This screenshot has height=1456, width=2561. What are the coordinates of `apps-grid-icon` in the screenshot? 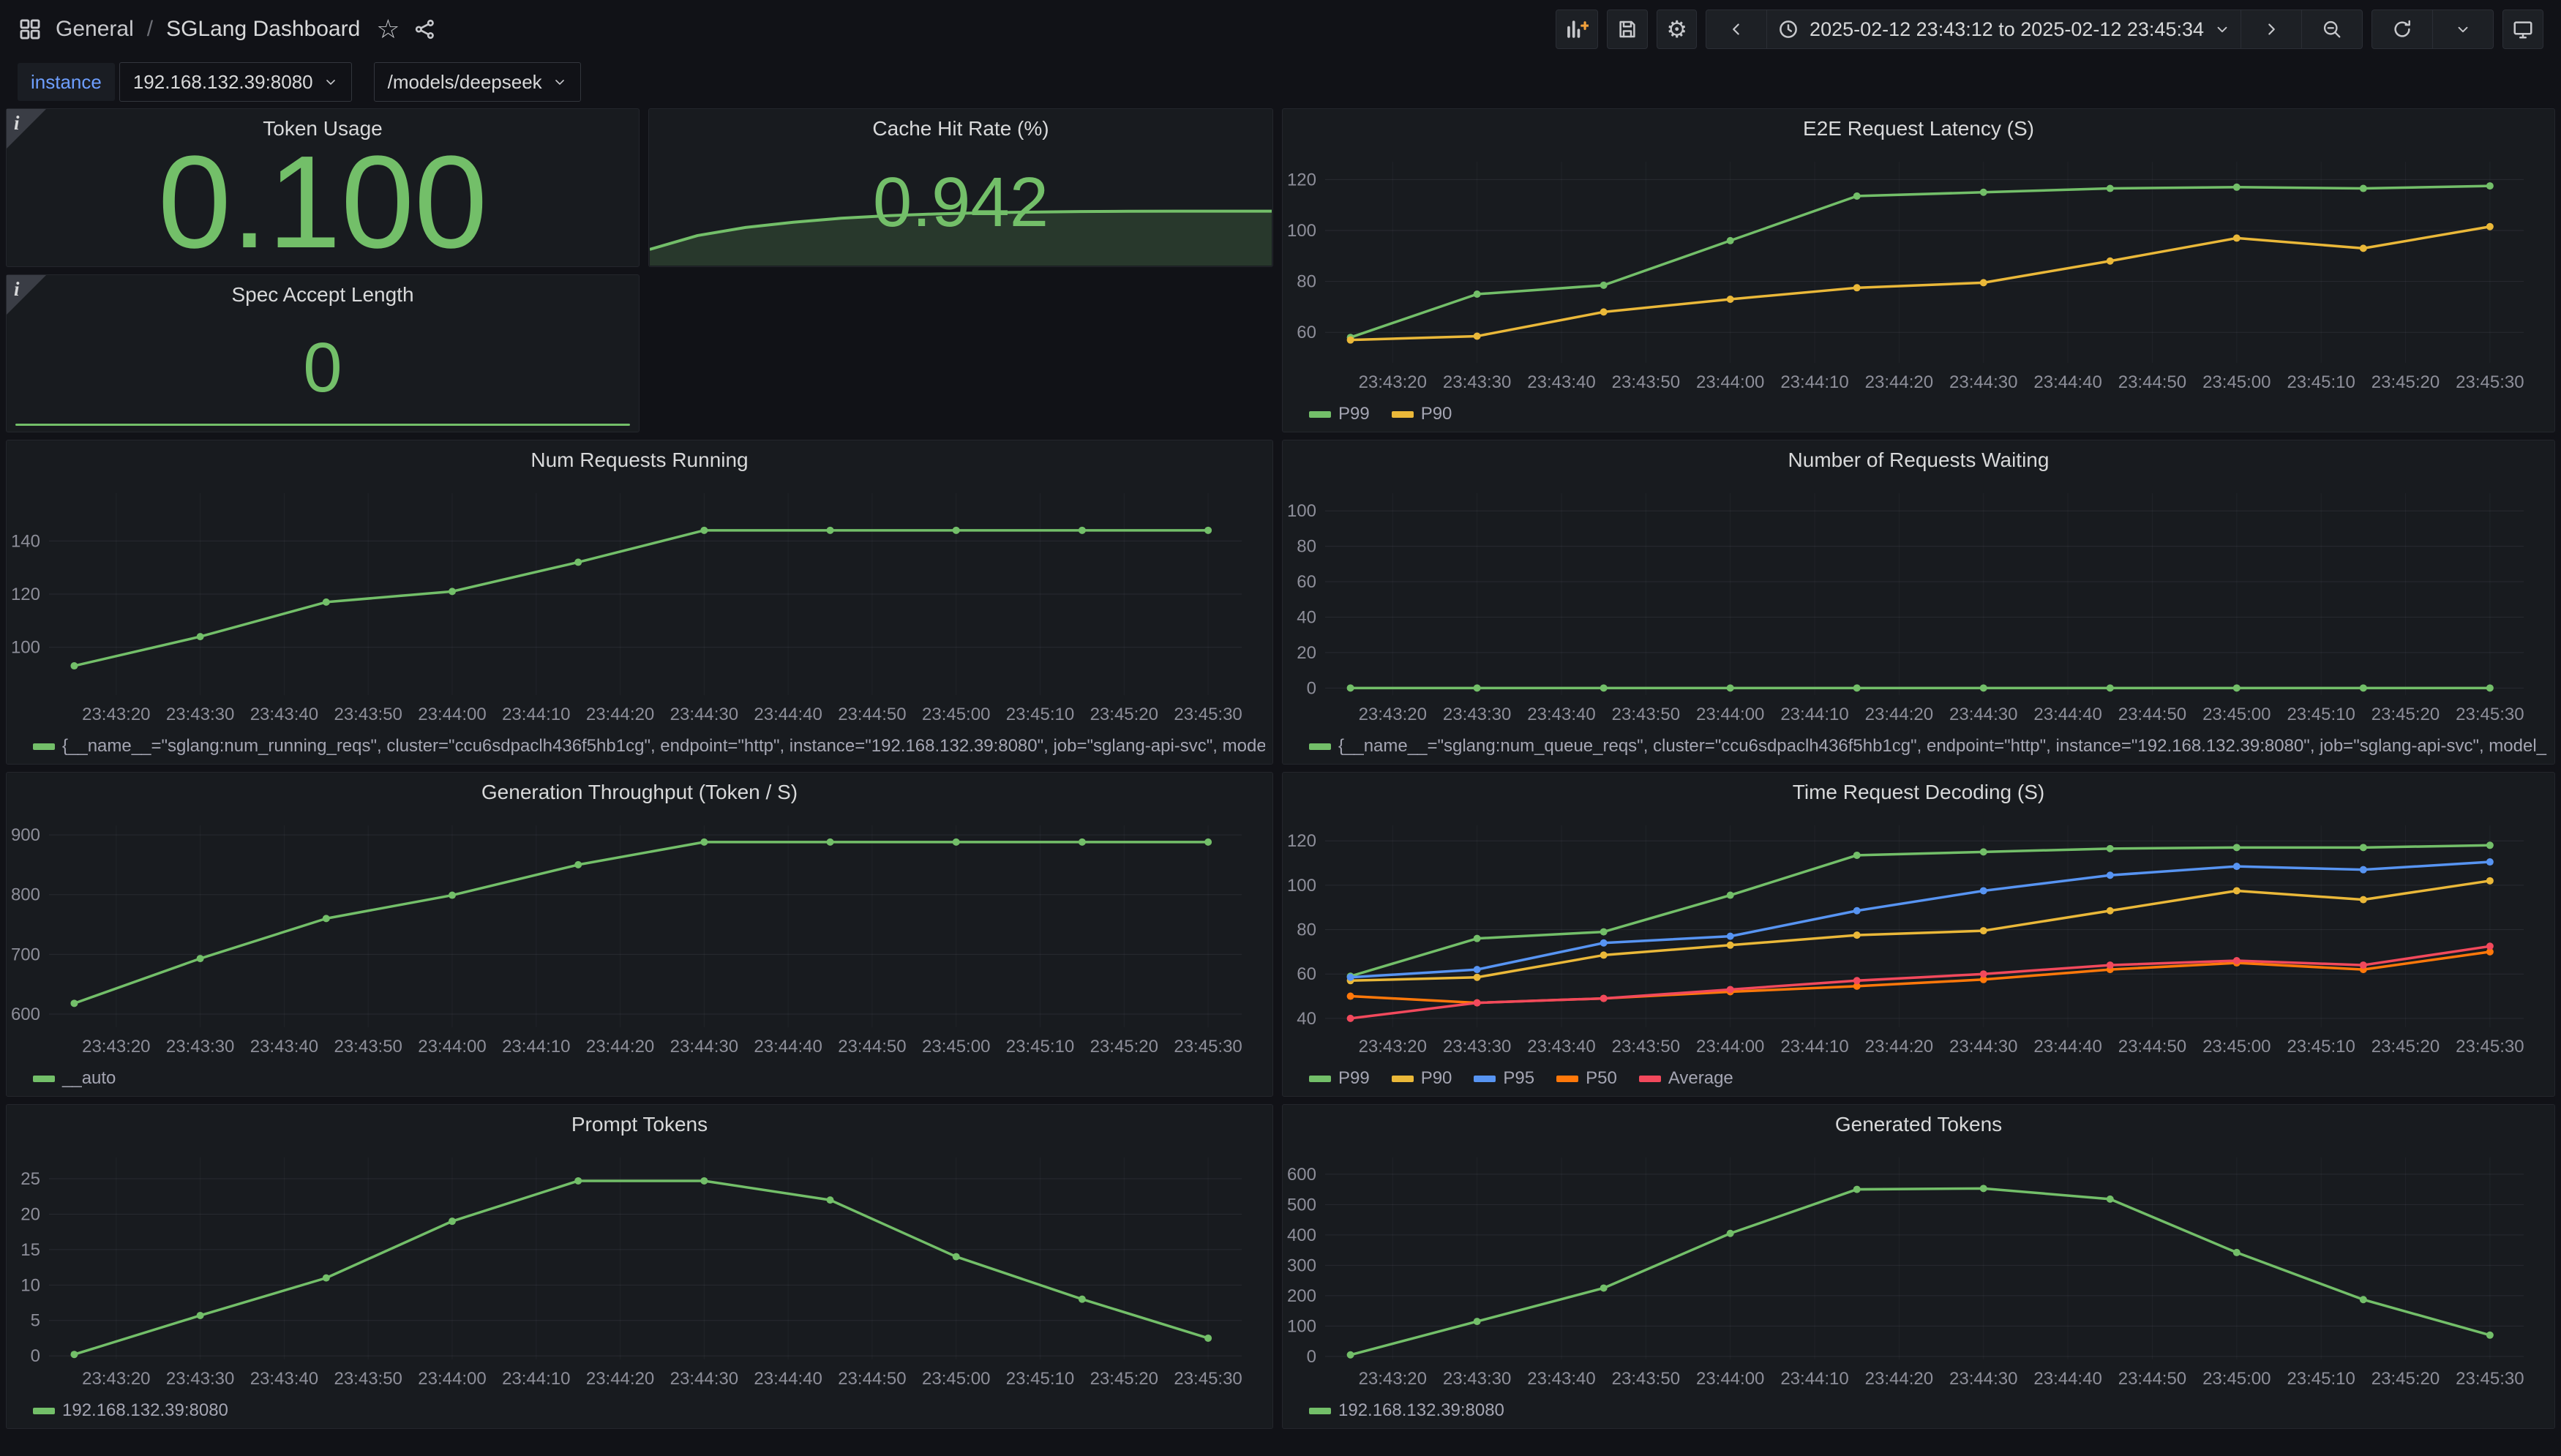 It's located at (30, 29).